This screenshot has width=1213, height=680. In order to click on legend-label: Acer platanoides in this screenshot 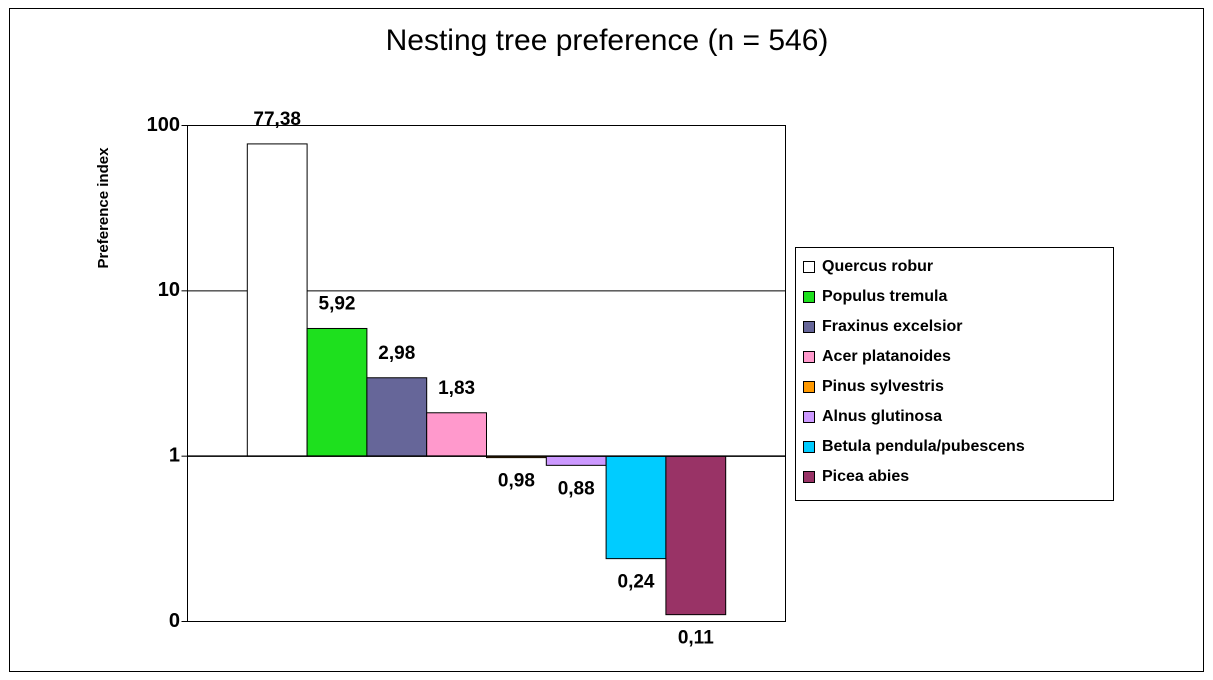, I will do `click(886, 356)`.